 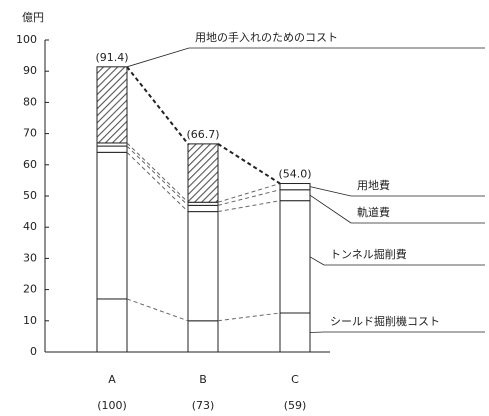 I want to click on y-tick-label: 30, so click(x=30, y=257).